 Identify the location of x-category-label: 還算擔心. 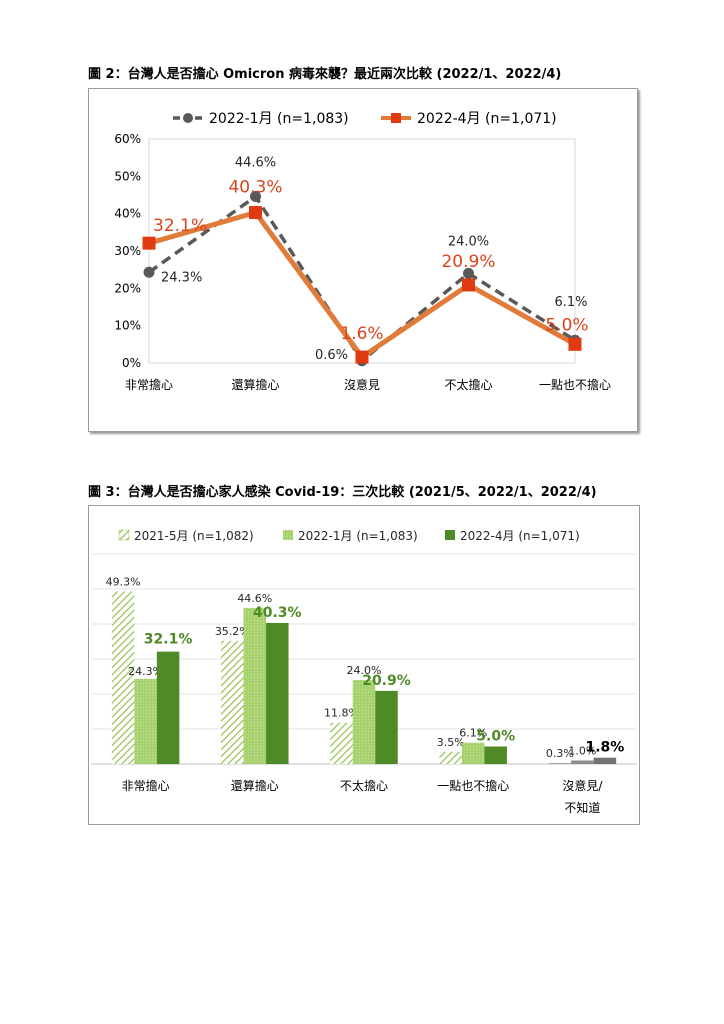
(255, 785).